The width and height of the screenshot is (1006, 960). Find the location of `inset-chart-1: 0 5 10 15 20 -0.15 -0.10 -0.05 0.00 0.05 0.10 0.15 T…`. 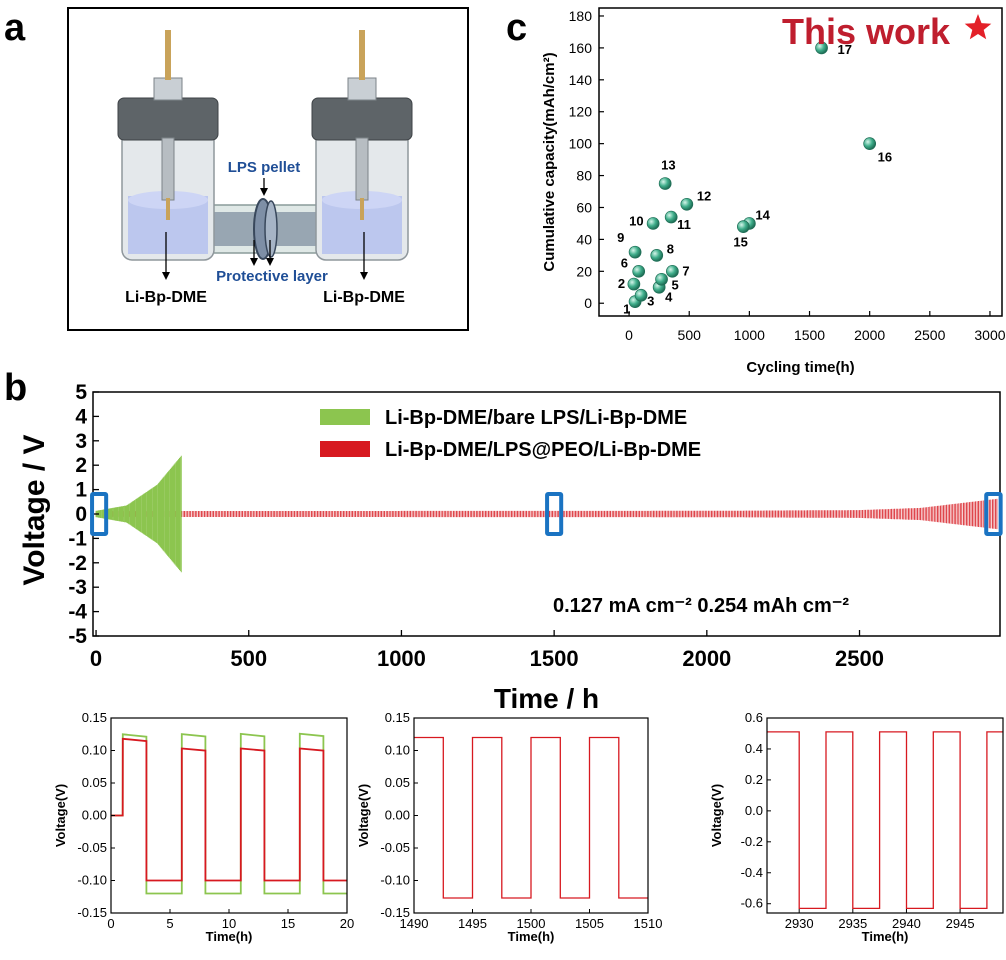

inset-chart-1: 0 5 10 15 20 -0.15 -0.10 -0.05 0.00 0.05 0.10 0.15 T… is located at coordinates (203, 827).